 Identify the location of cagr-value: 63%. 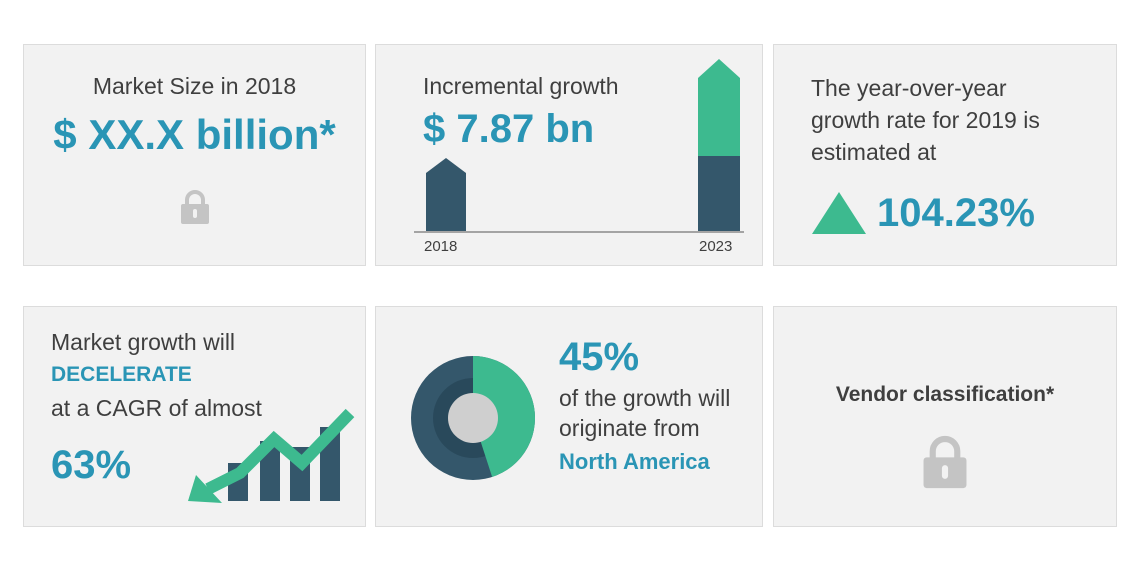
(91, 465).